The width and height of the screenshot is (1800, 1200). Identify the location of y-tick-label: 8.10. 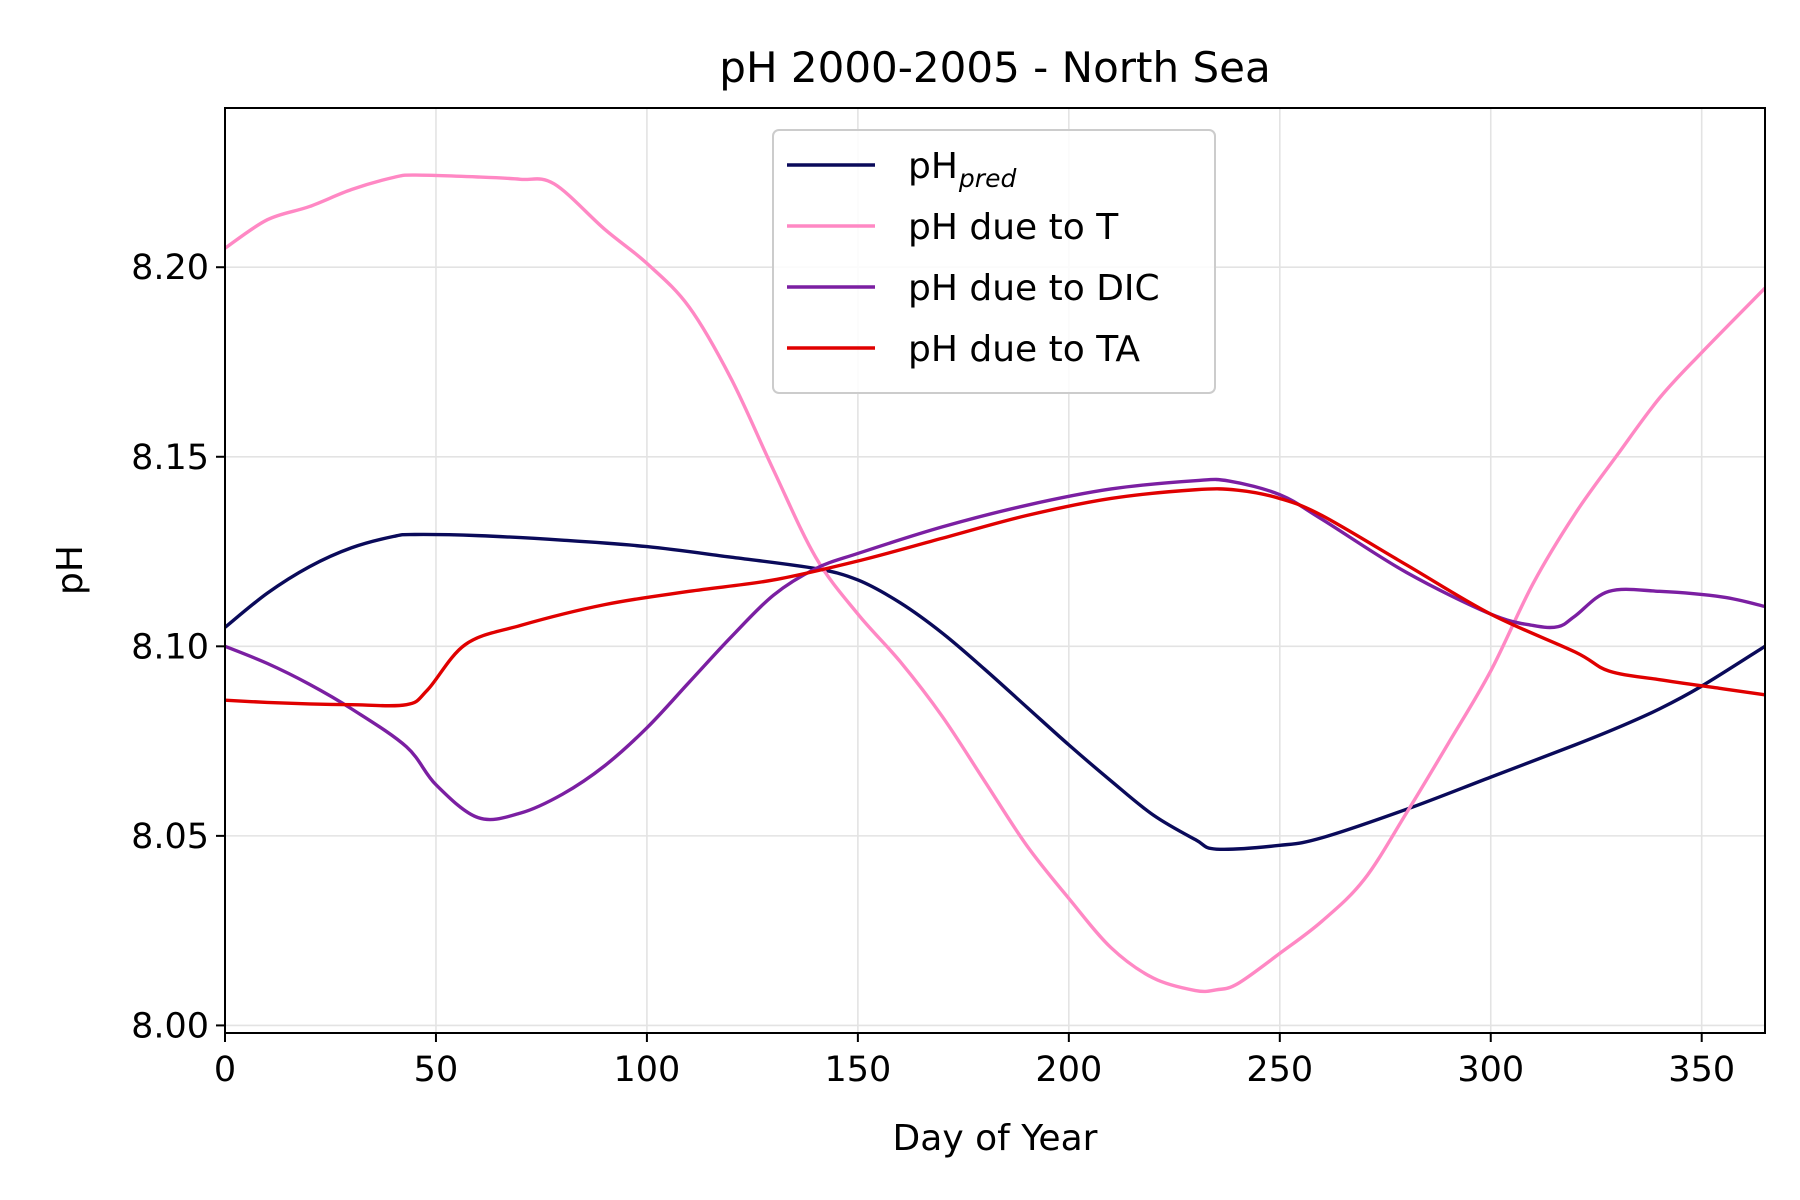
(170, 647).